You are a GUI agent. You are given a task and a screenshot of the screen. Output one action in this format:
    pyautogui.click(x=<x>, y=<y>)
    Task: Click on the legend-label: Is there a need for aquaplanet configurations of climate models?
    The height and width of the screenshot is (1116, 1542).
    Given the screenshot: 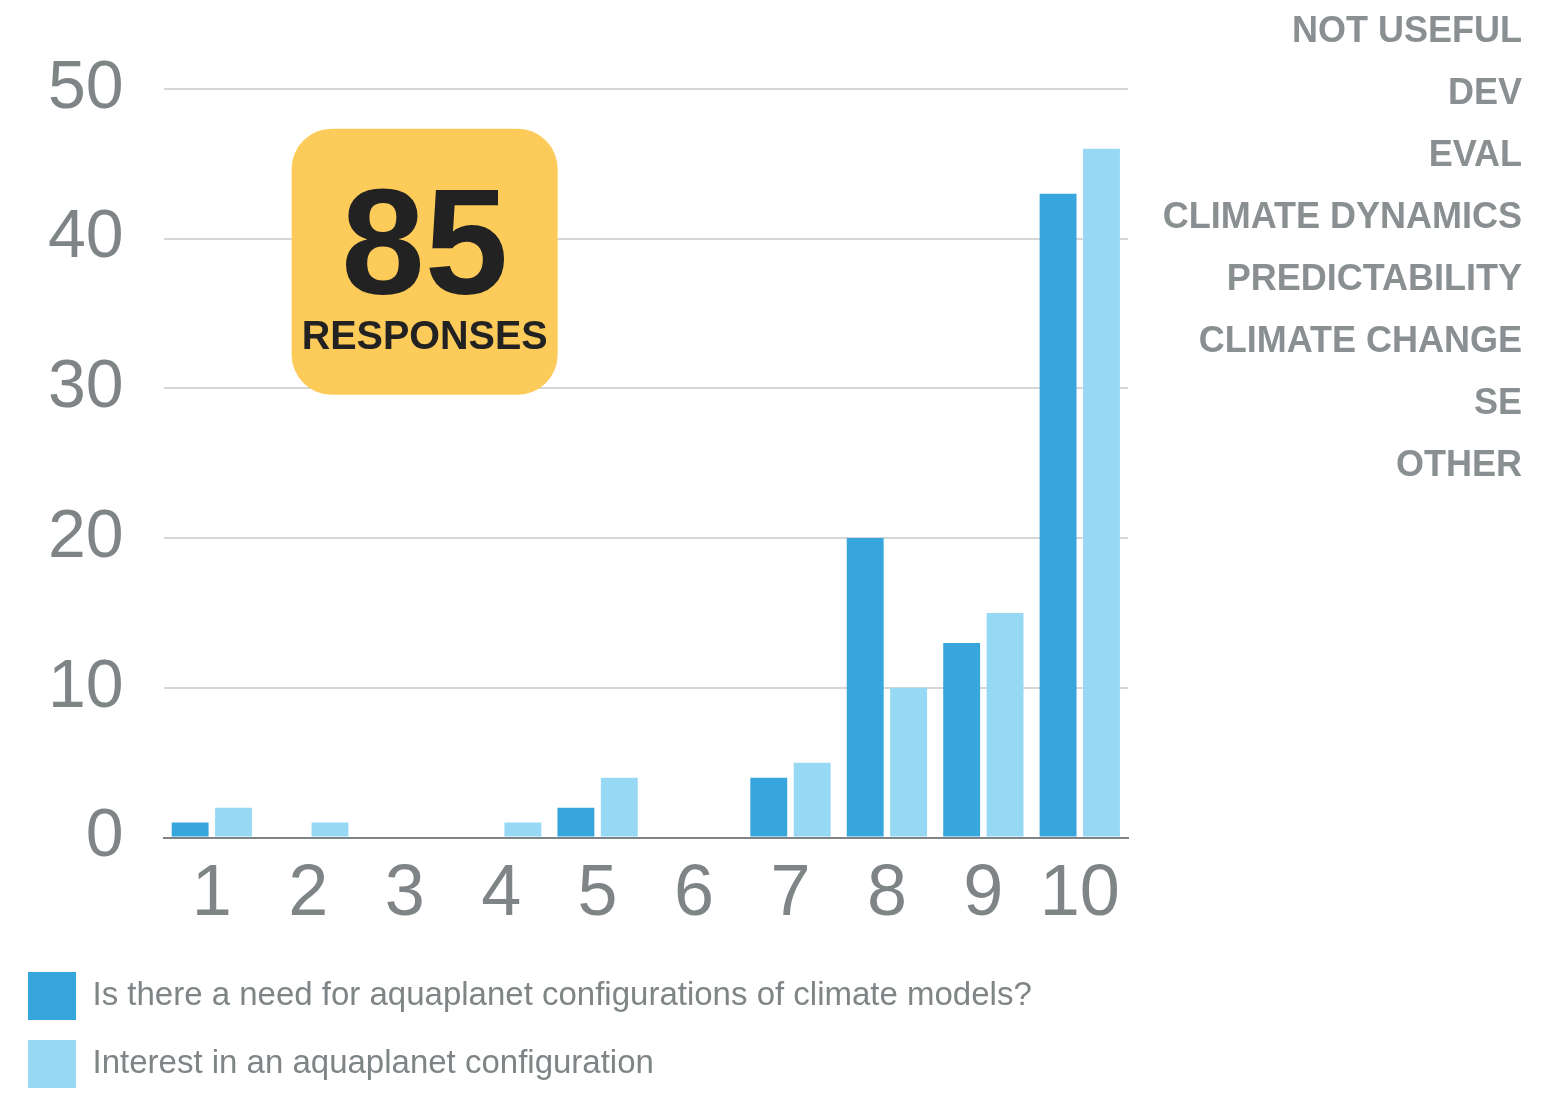 What is the action you would take?
    pyautogui.click(x=562, y=994)
    